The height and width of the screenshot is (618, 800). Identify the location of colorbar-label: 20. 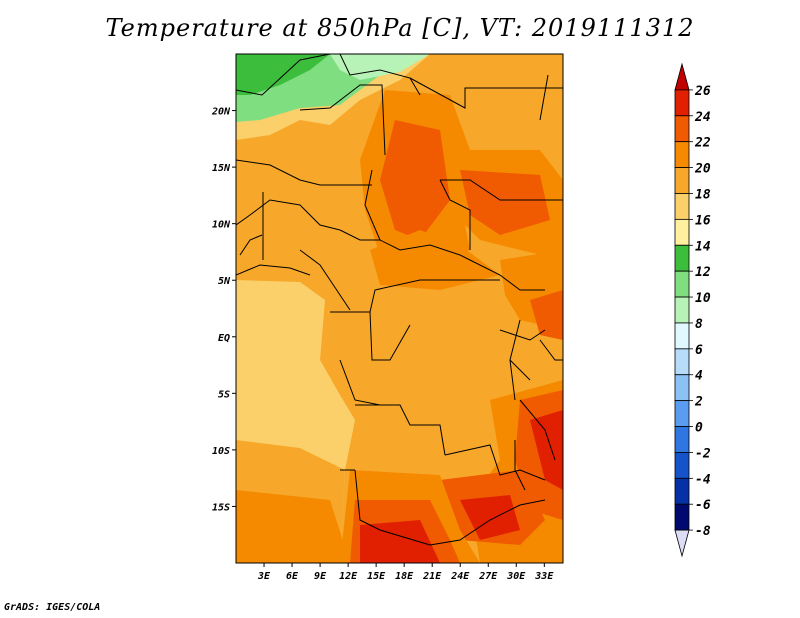
(702, 169).